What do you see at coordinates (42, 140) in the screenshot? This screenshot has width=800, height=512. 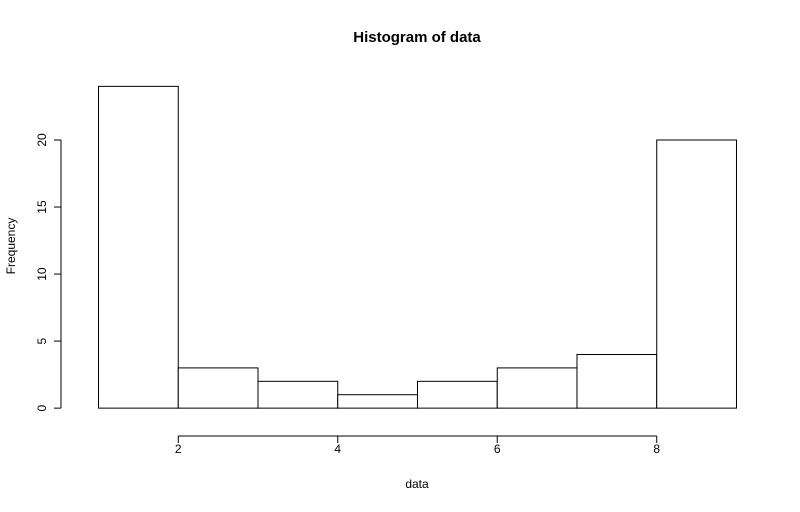 I see `y-tick-label: 20` at bounding box center [42, 140].